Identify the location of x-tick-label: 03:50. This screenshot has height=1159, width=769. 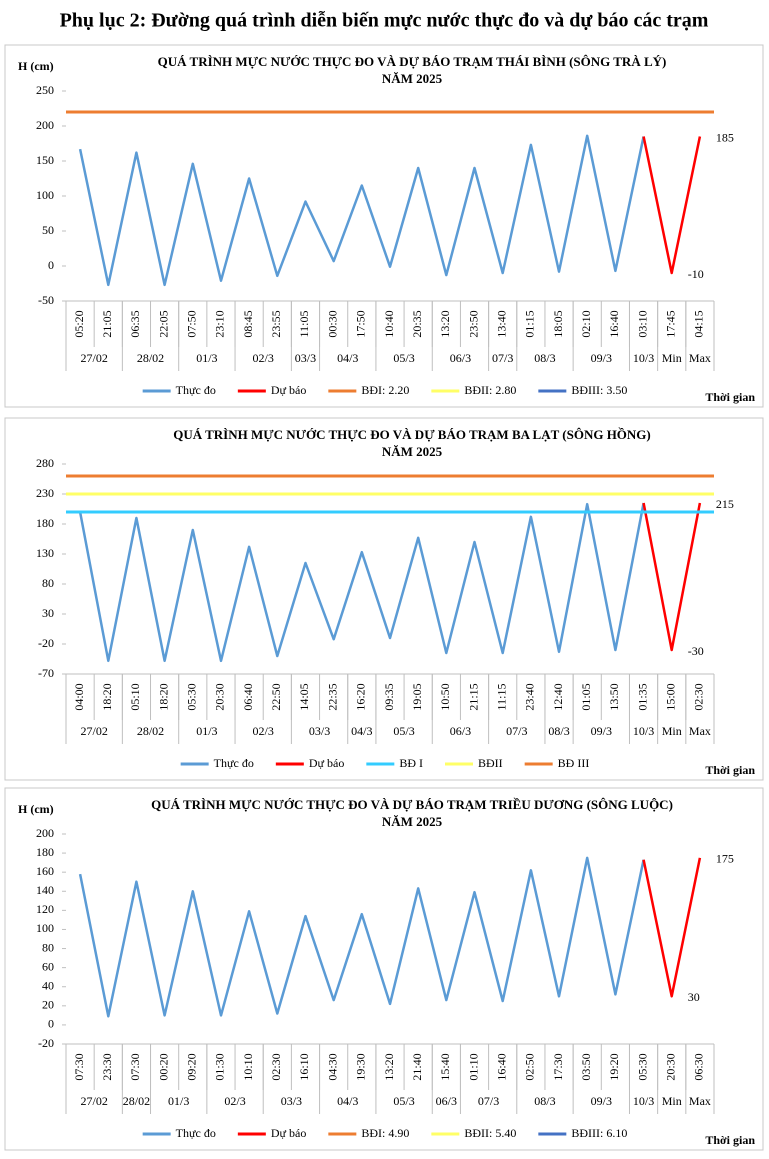
(586, 1066).